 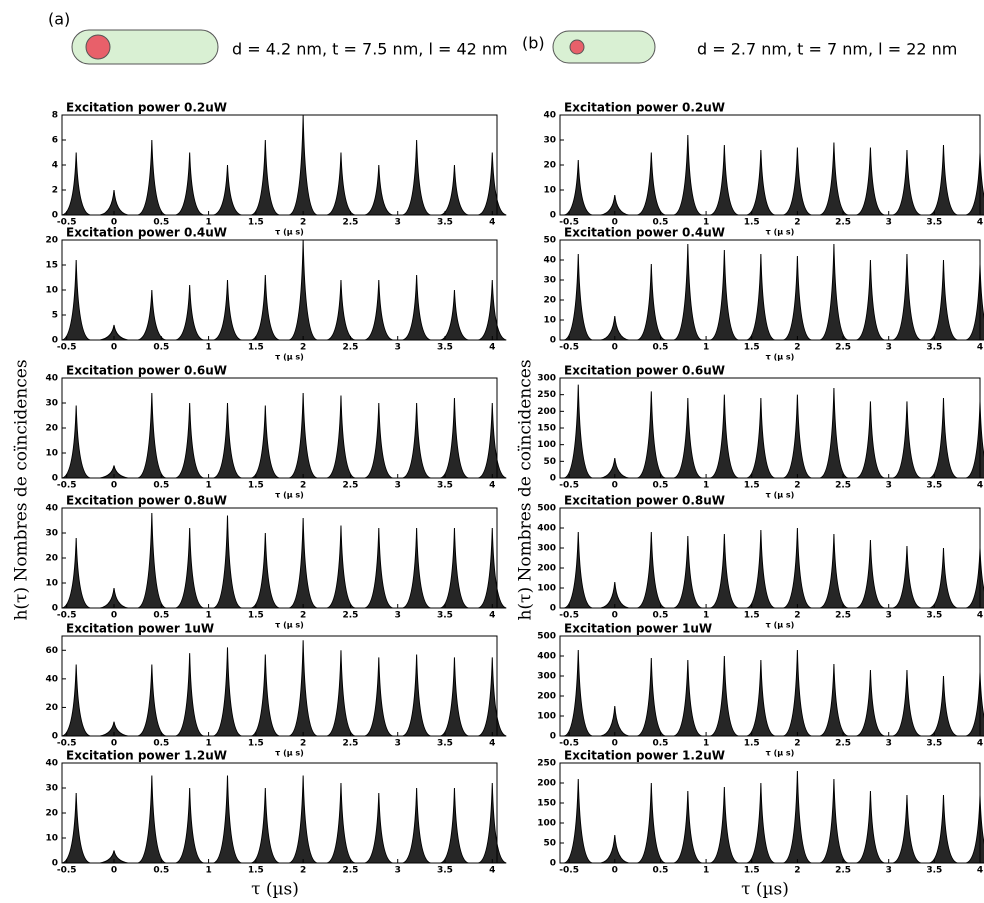 I want to click on y-tick-label: 8, so click(x=55, y=116).